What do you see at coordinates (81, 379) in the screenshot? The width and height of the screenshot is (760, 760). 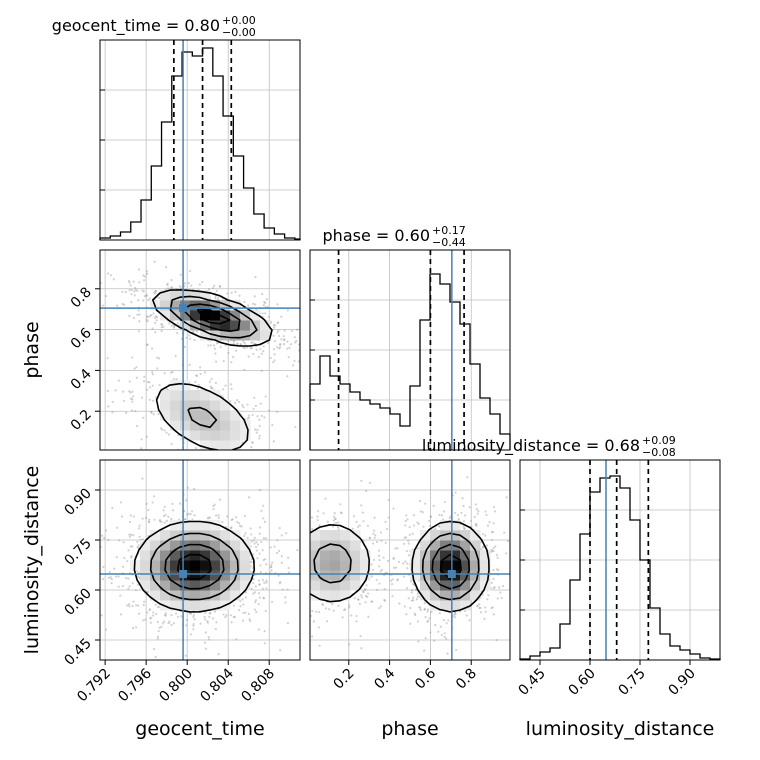 I see `y-tick-label: 0.4` at bounding box center [81, 379].